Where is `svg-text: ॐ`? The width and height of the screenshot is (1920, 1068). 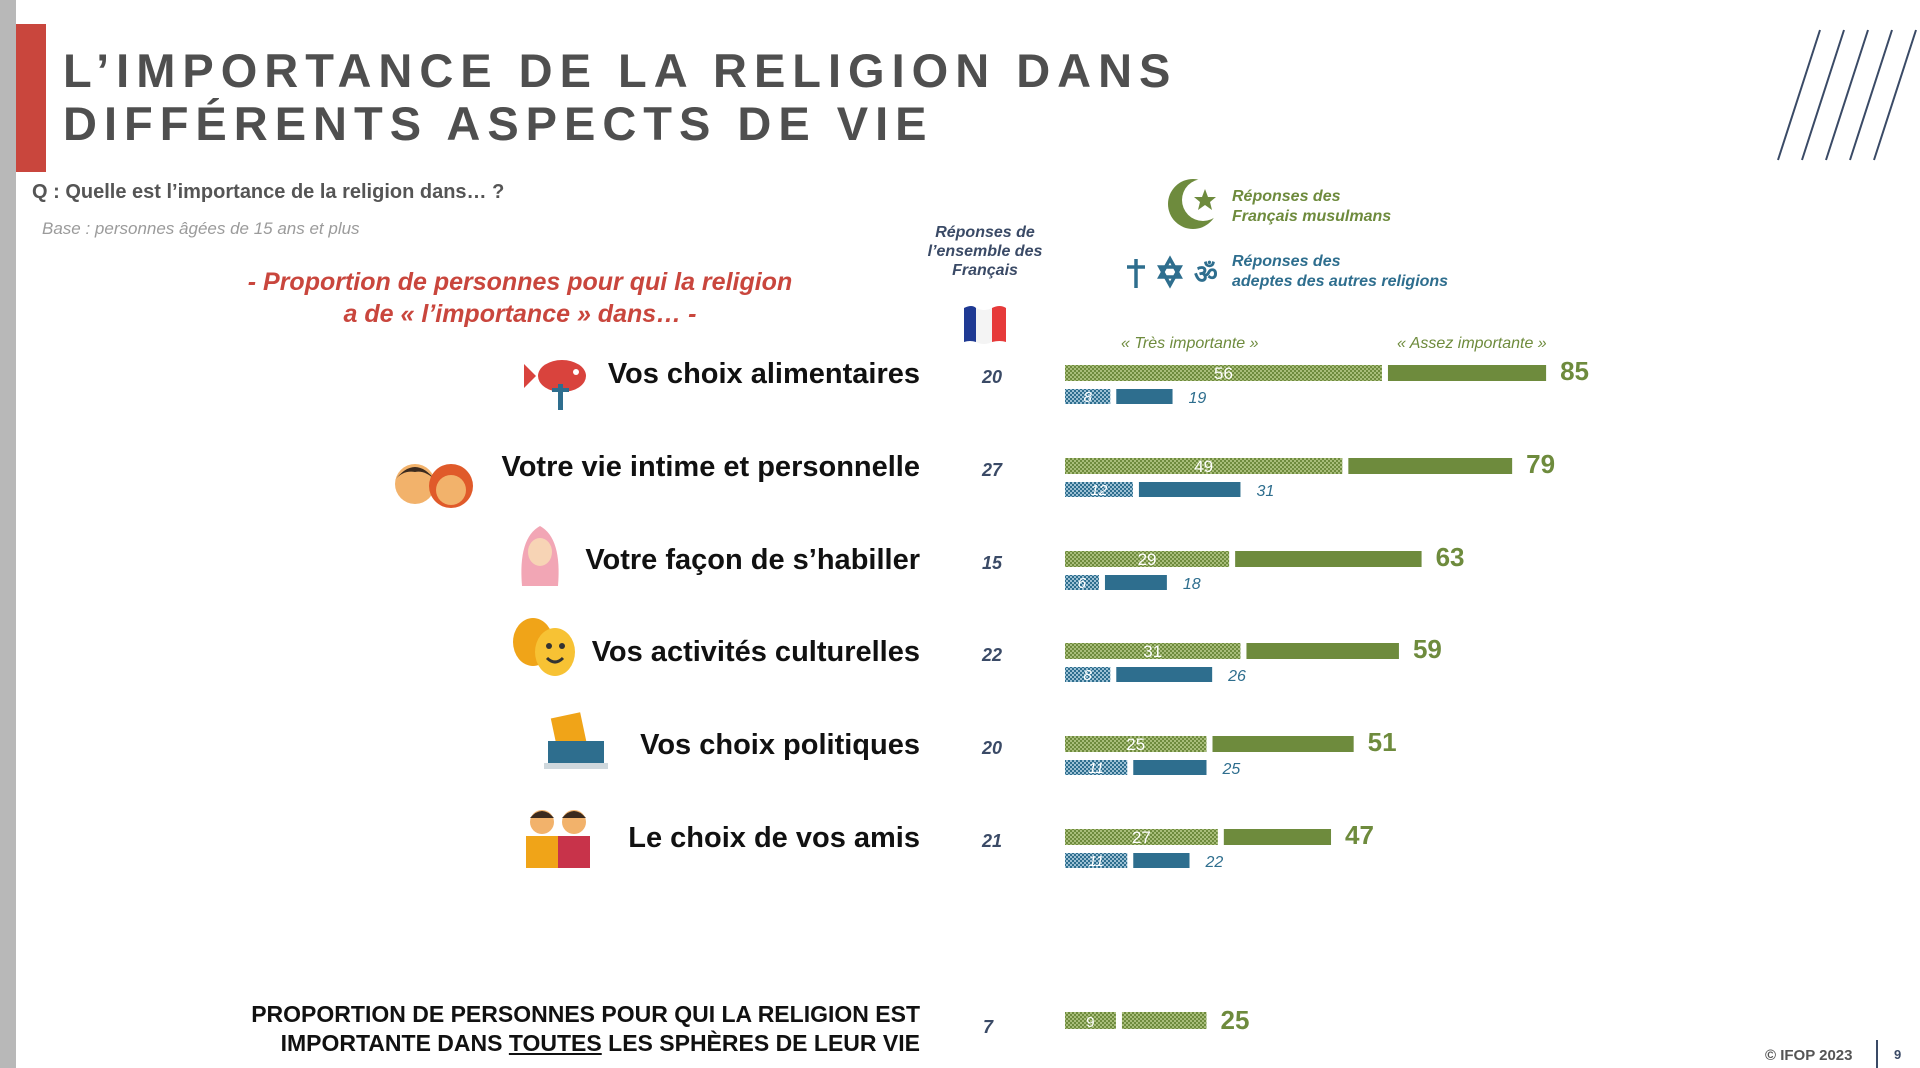
svg-text: ॐ is located at coordinates (1206, 275).